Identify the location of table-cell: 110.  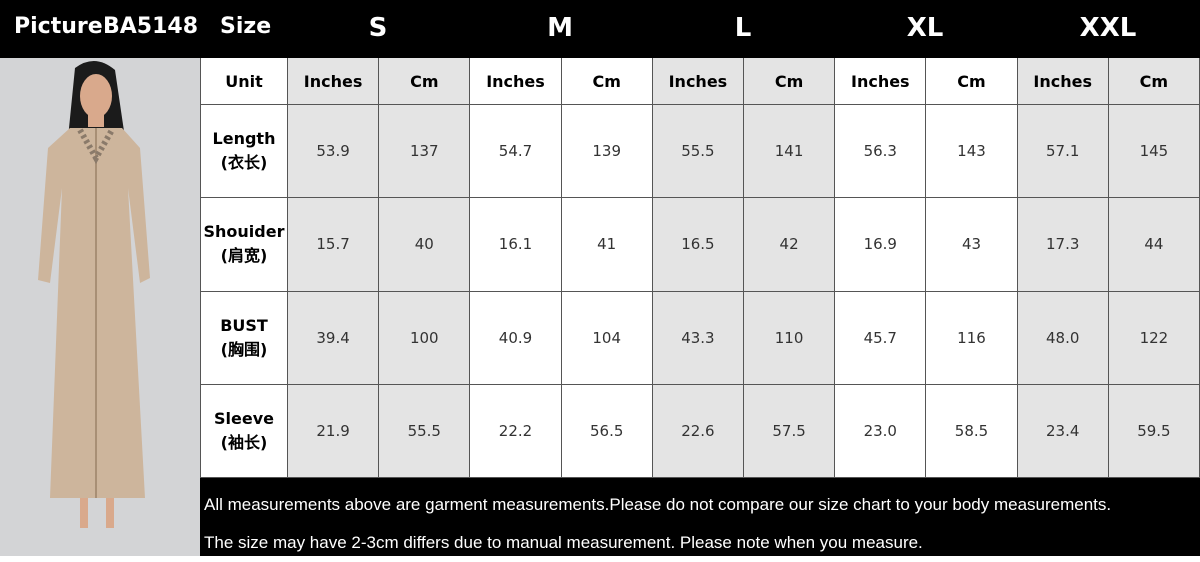
(789, 338).